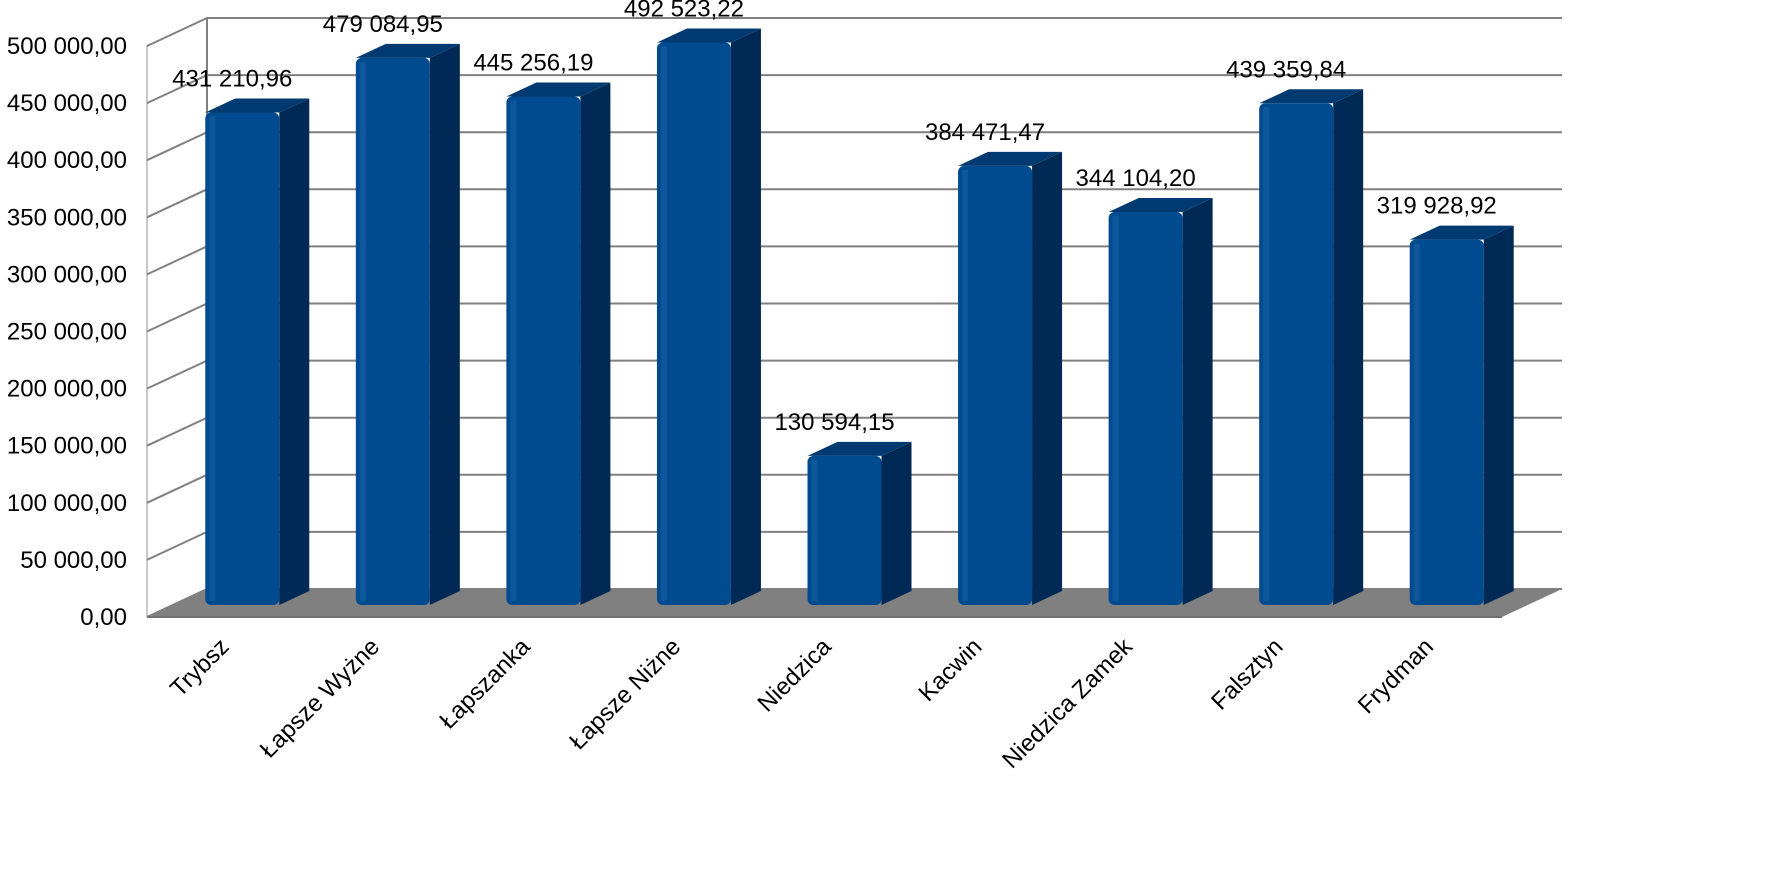  I want to click on data-label: 439 359,84, so click(1286, 69).